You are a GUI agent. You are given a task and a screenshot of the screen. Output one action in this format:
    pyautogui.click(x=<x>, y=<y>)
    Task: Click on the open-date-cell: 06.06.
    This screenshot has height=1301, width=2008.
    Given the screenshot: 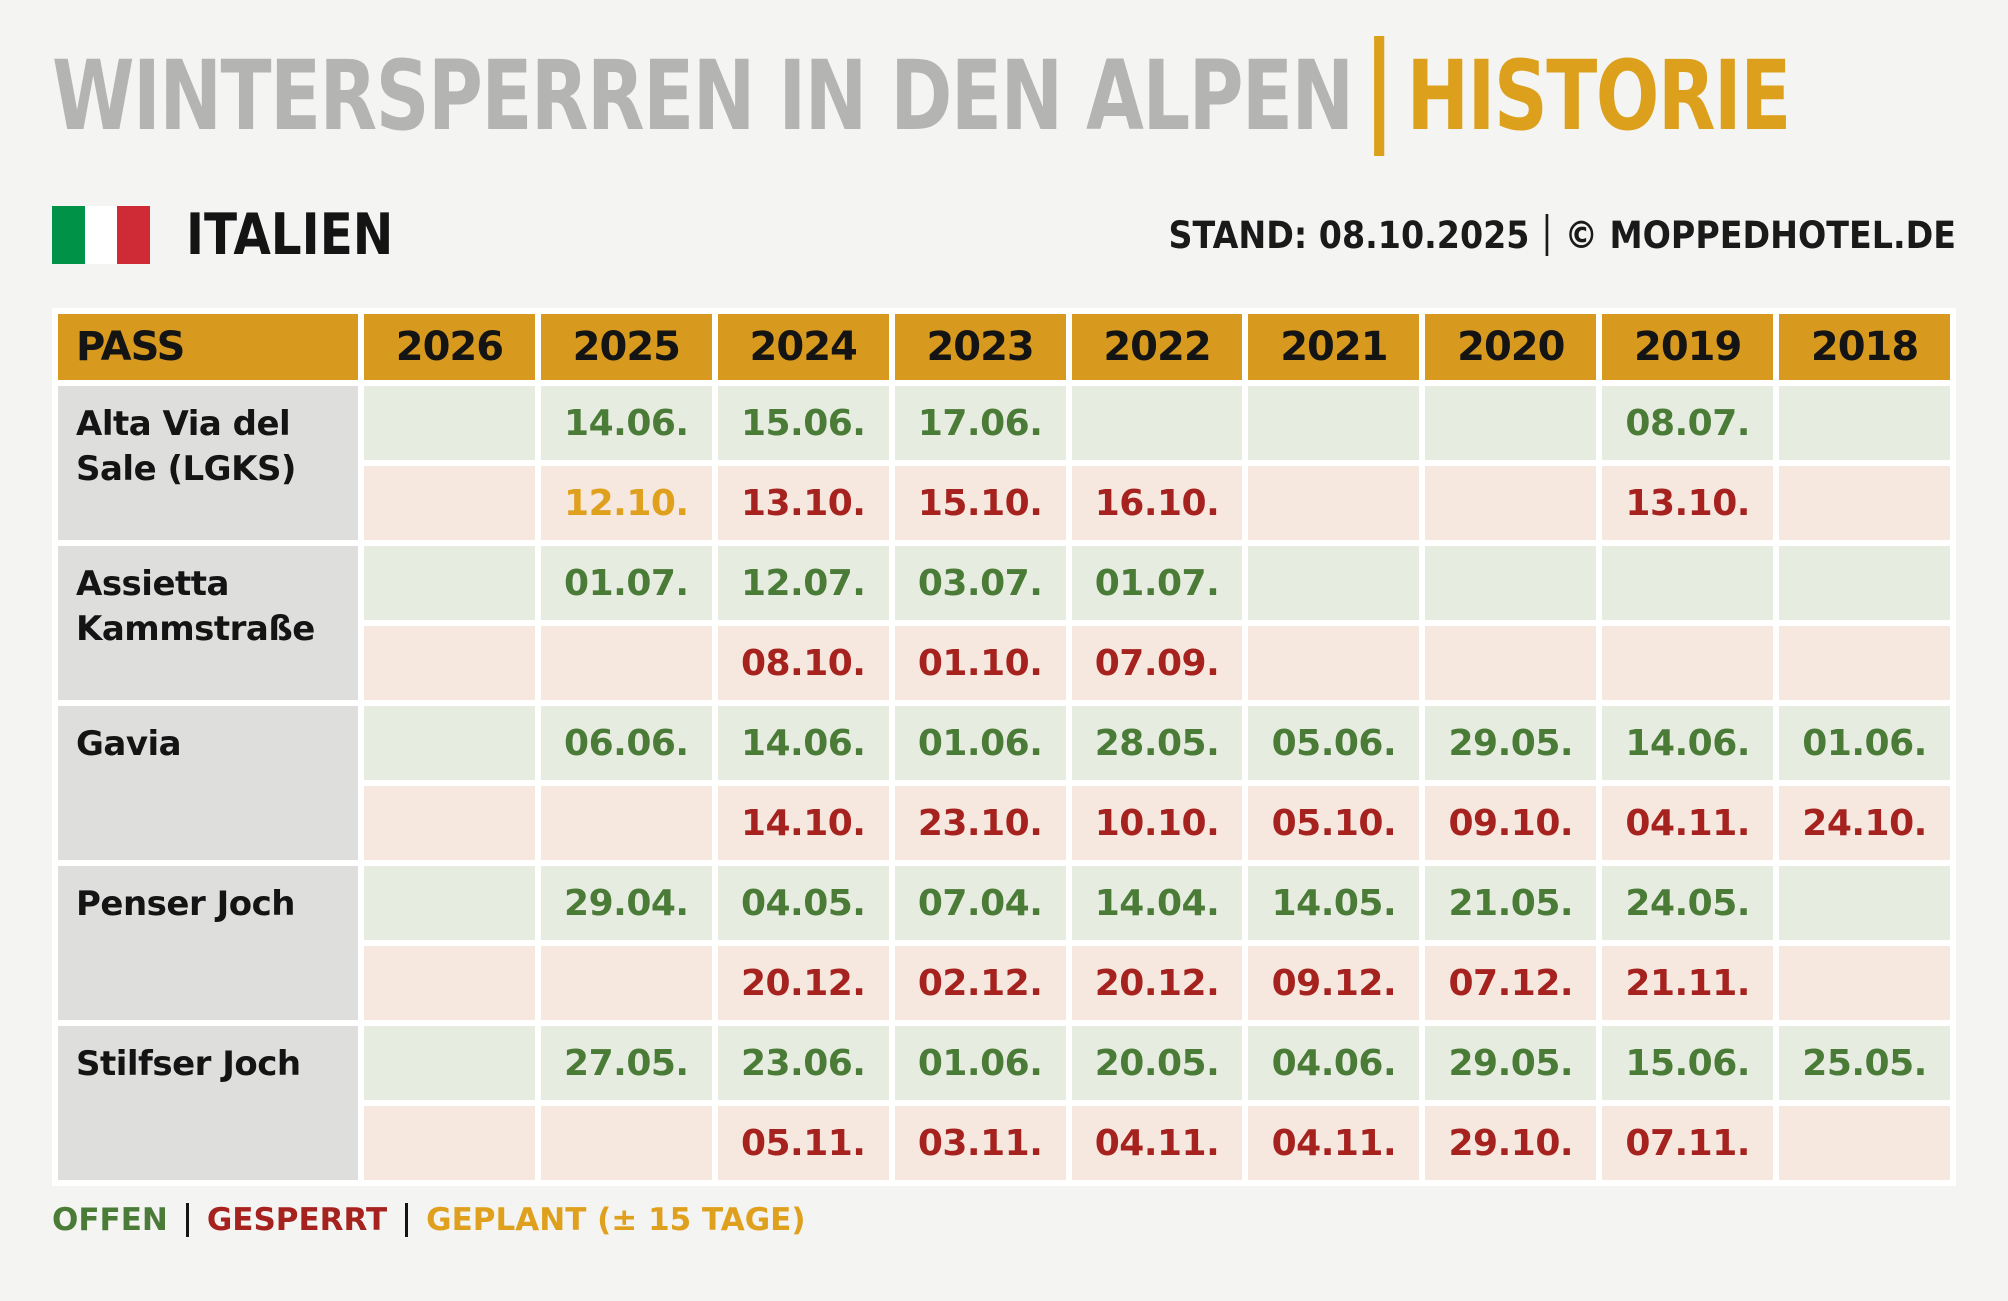 What is the action you would take?
    pyautogui.click(x=626, y=743)
    